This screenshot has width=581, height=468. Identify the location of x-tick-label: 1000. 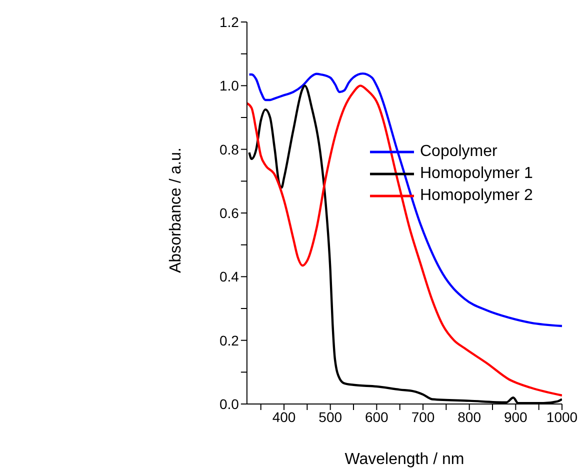
(562, 416).